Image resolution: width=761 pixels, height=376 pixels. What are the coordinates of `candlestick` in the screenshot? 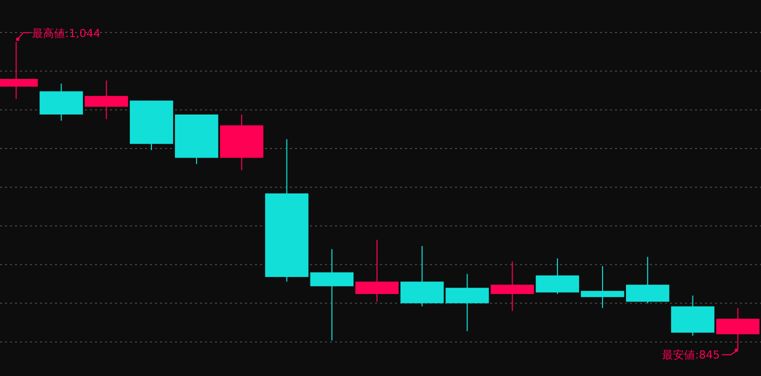 It's located at (602, 287).